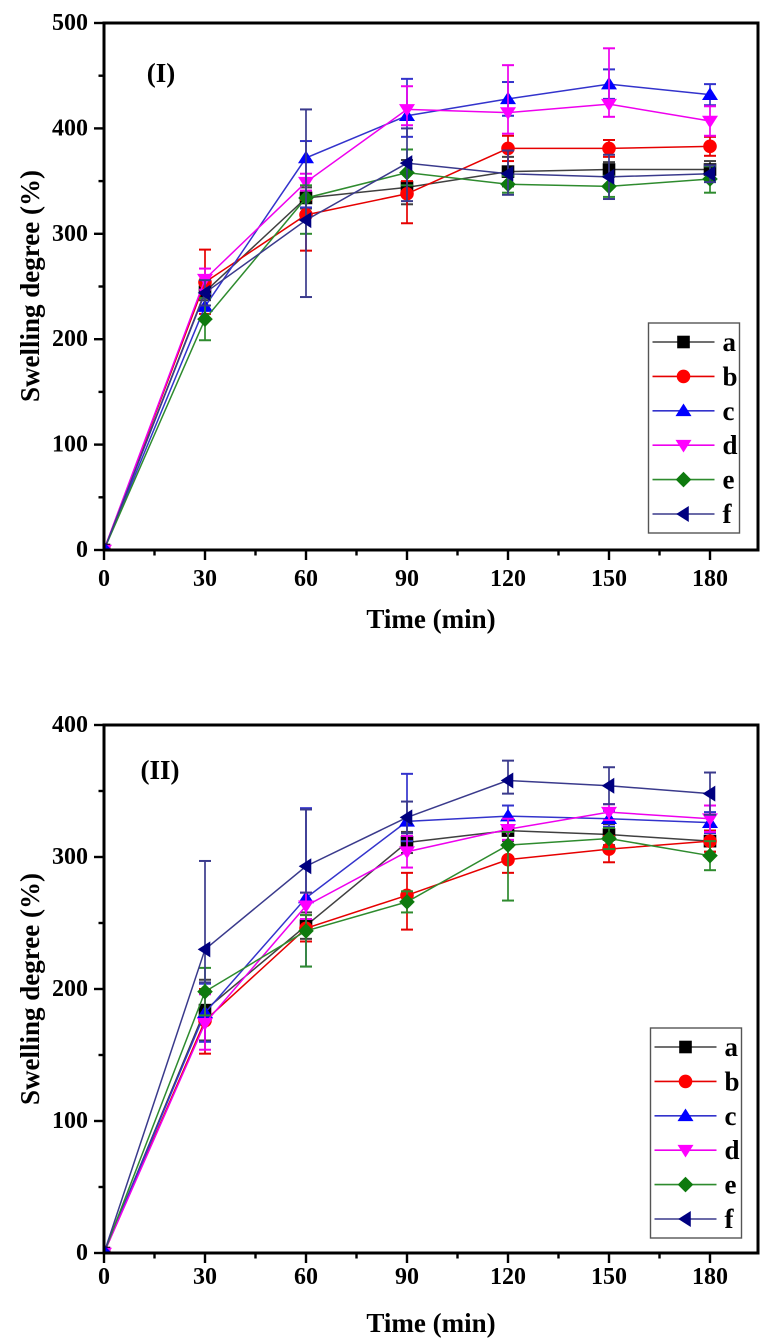 Image resolution: width=771 pixels, height=1344 pixels. Describe the element at coordinates (160, 770) in the screenshot. I see `svg-text: (II)` at that location.